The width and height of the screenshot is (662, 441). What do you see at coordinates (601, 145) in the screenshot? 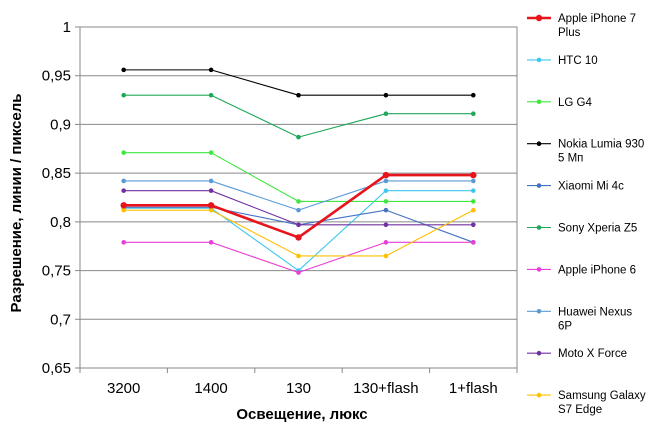
I see `legend-label: Nokia Lumia 930` at bounding box center [601, 145].